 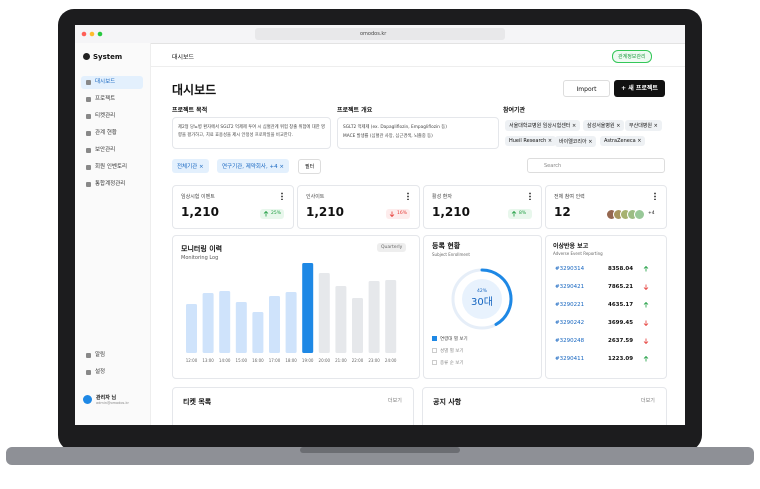 What do you see at coordinates (112, 403) in the screenshot?
I see `user-email: admin@omodos.kr` at bounding box center [112, 403].